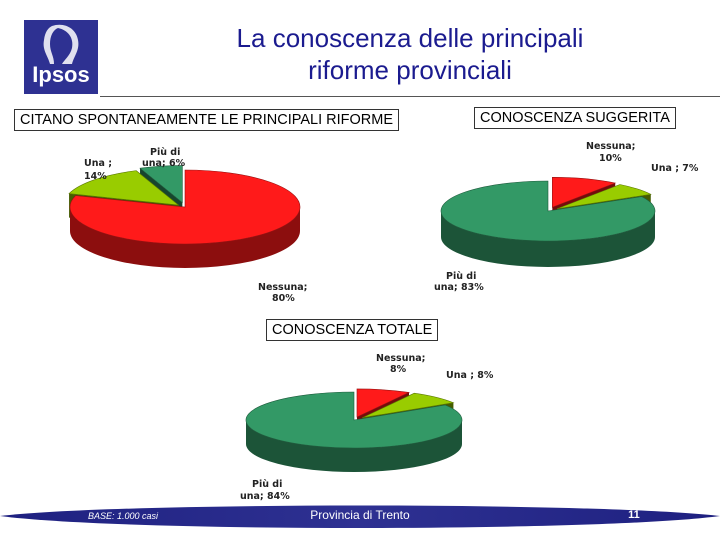 The height and width of the screenshot is (540, 720). What do you see at coordinates (634, 515) in the screenshot?
I see `page-number: 11` at bounding box center [634, 515].